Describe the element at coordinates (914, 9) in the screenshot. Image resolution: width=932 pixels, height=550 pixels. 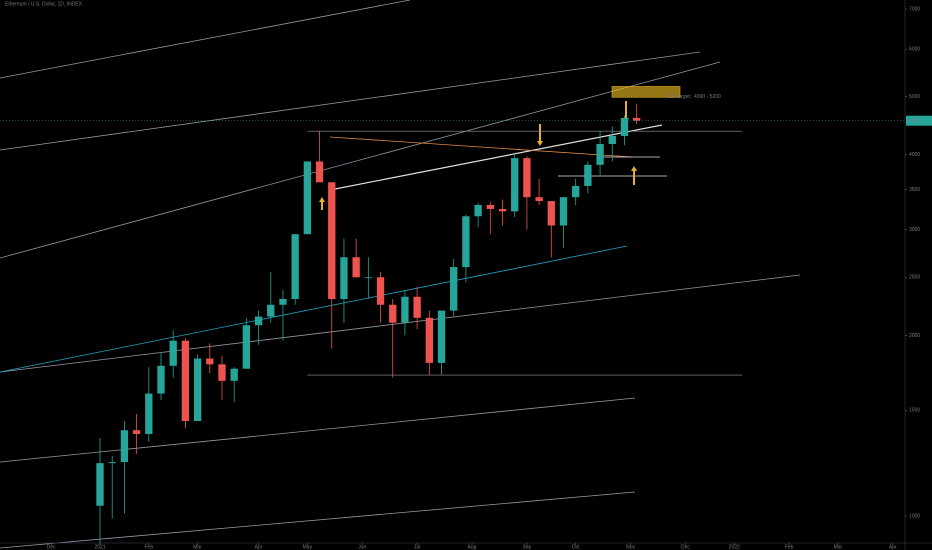
I see `y-tick-label: 7000` at that location.